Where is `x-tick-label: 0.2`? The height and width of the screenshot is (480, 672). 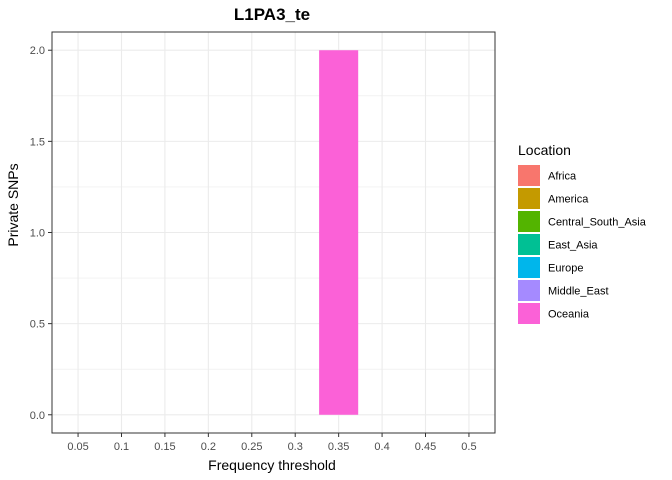 x-tick-label: 0.2 is located at coordinates (208, 447).